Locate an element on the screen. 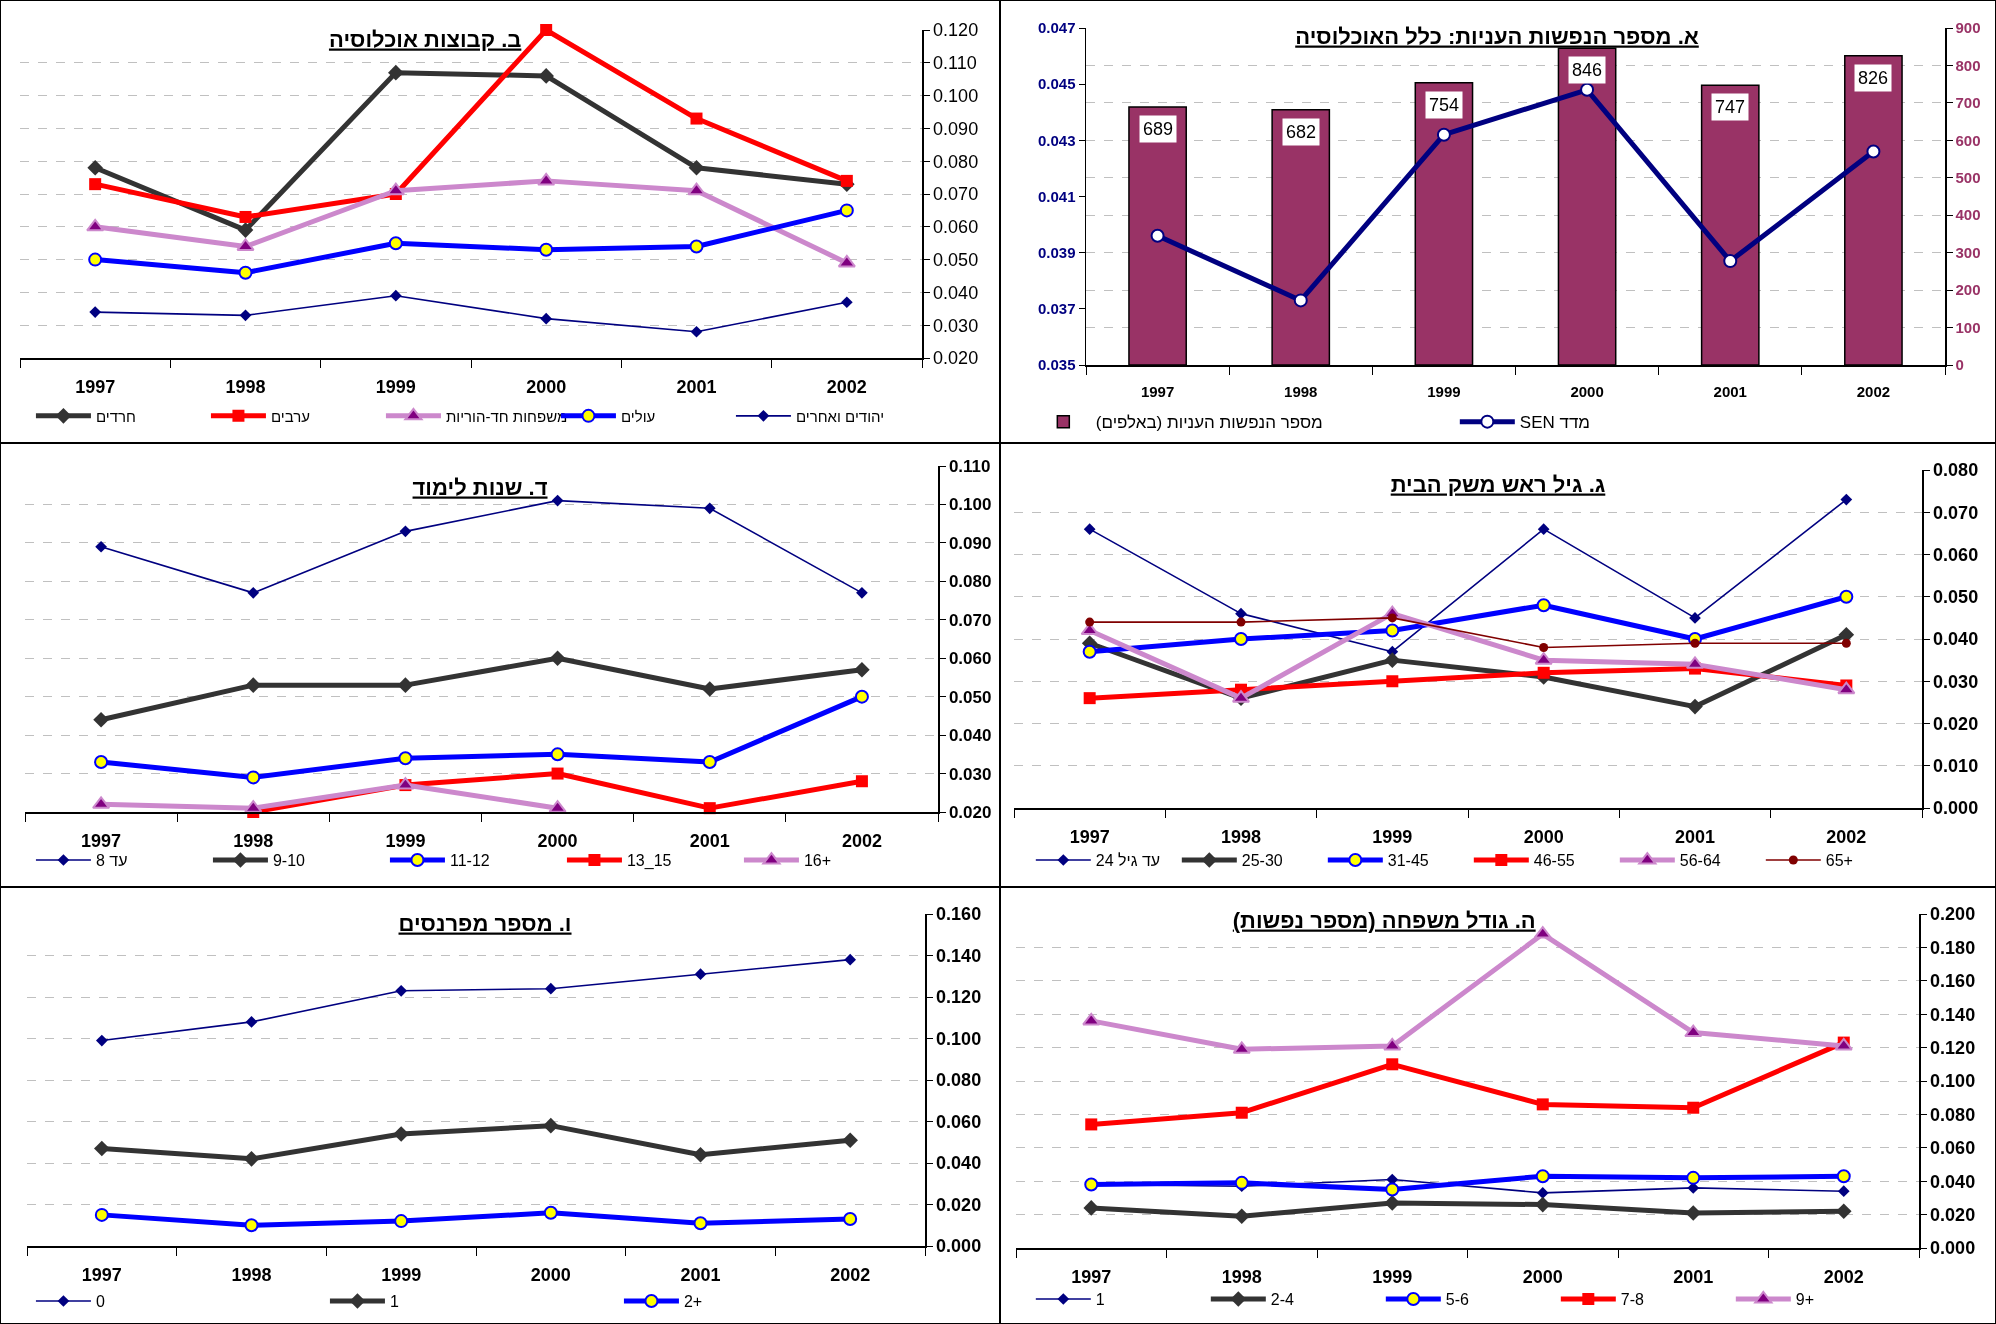  legend-label: 31-45 is located at coordinates (1408, 861).